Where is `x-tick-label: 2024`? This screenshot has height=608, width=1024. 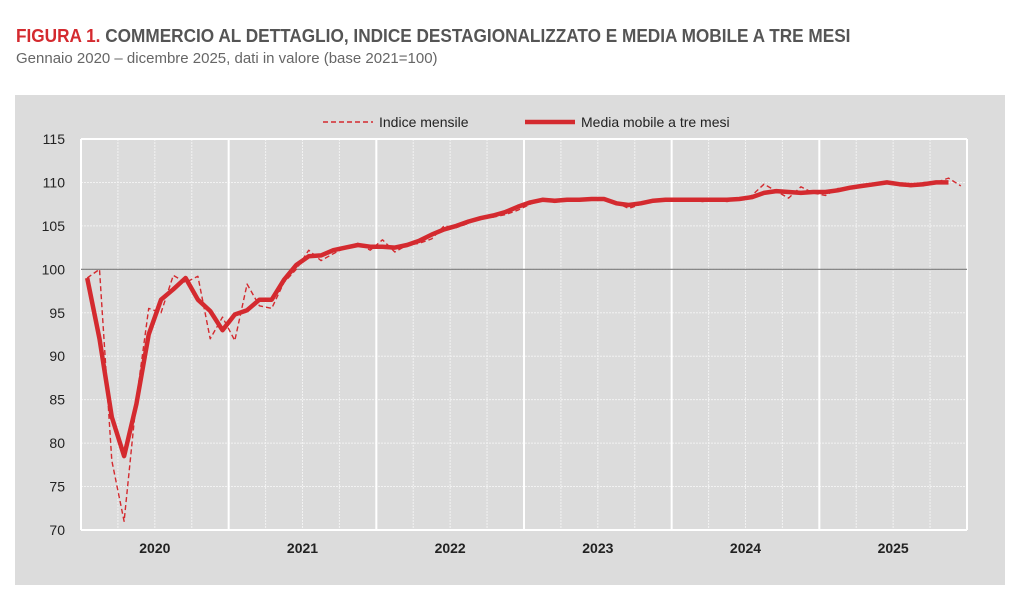 x-tick-label: 2024 is located at coordinates (745, 548).